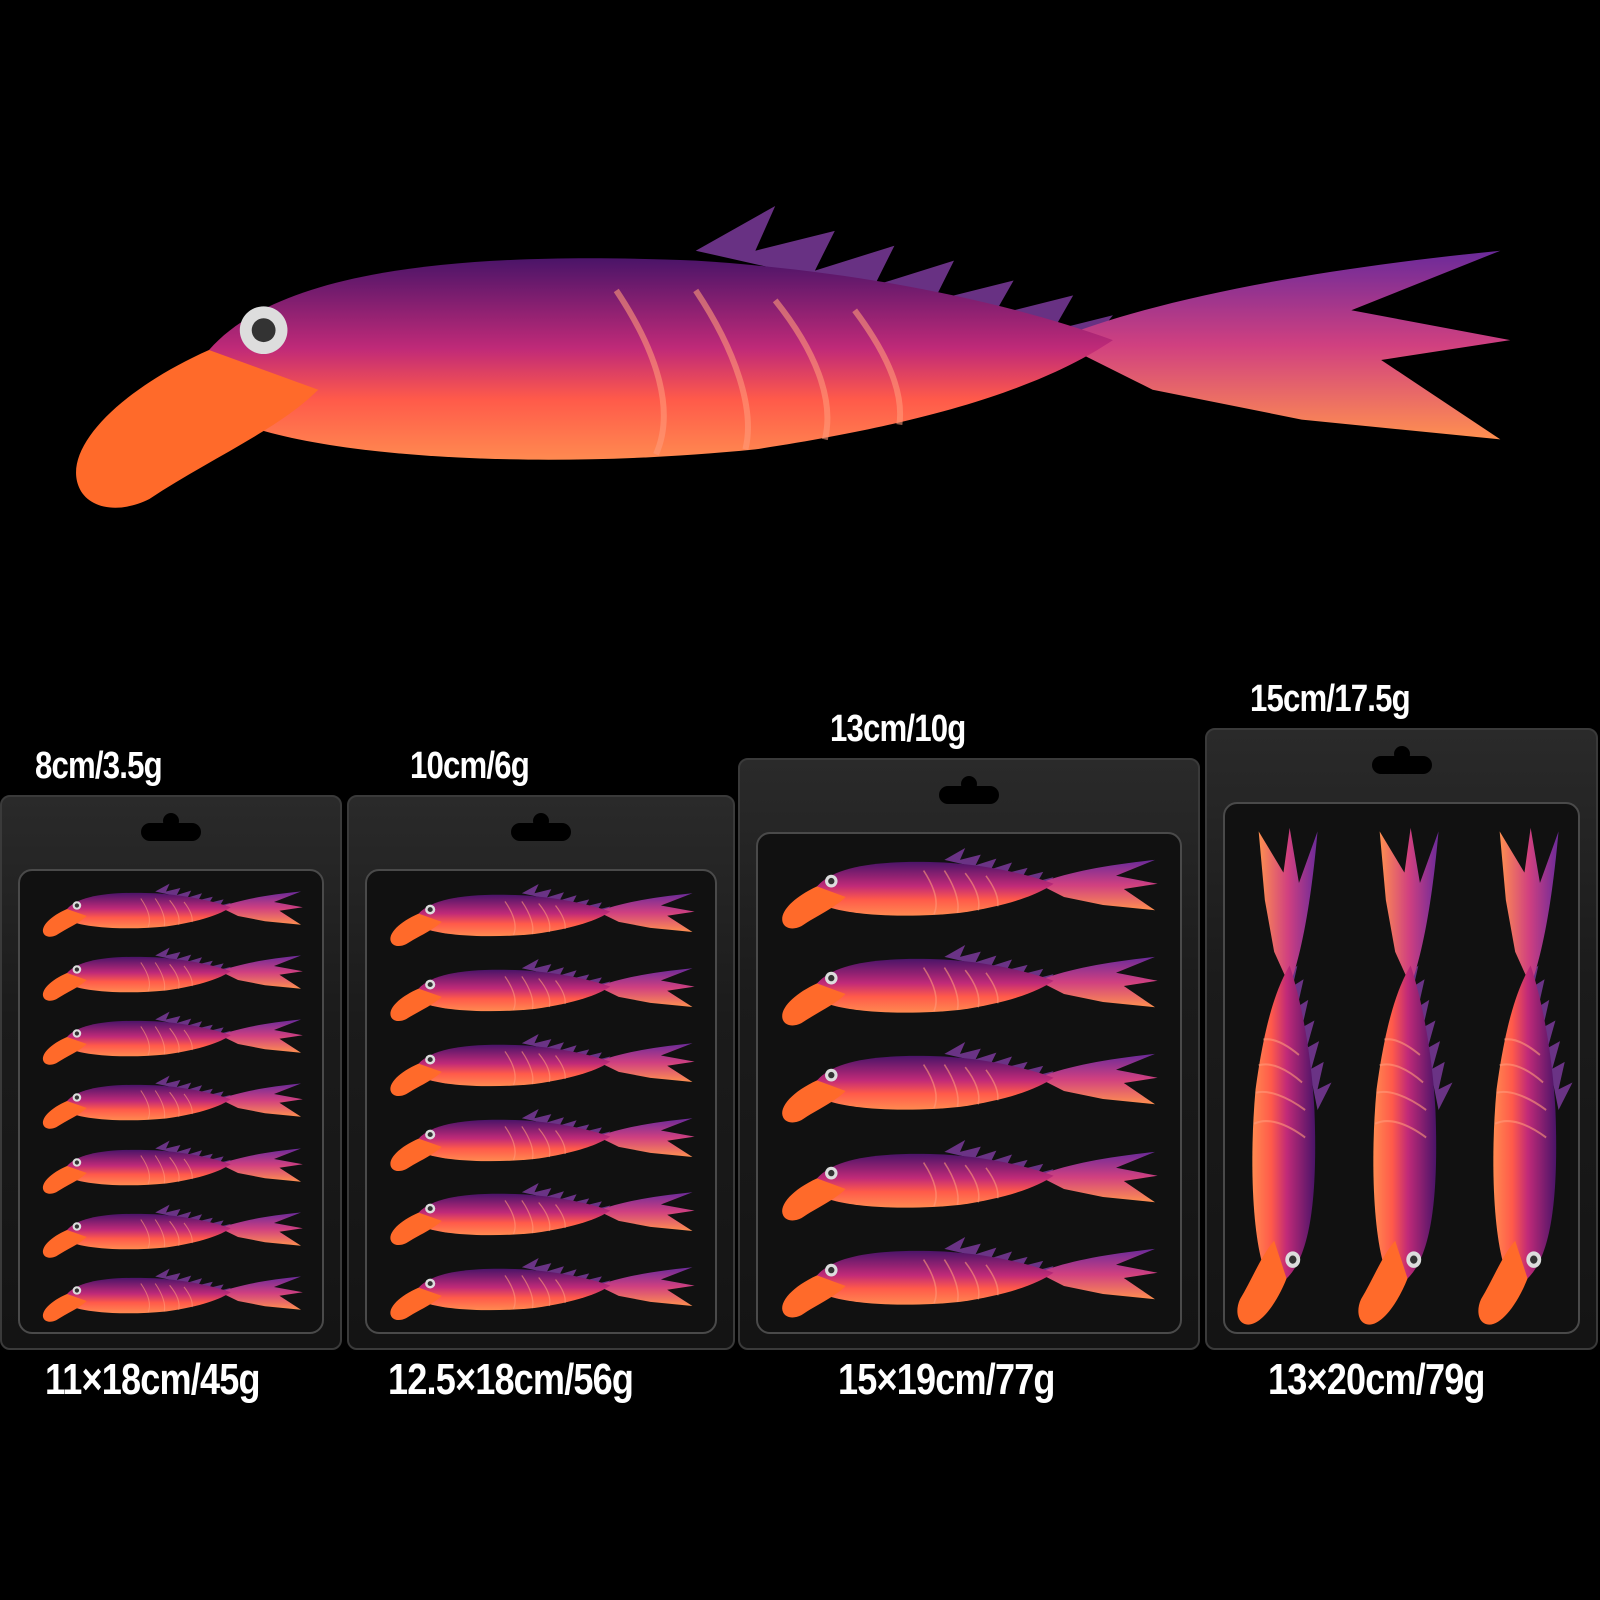 This screenshot has width=1600, height=1600. What do you see at coordinates (470, 766) in the screenshot?
I see `lure-size-label: 10cm/6g` at bounding box center [470, 766].